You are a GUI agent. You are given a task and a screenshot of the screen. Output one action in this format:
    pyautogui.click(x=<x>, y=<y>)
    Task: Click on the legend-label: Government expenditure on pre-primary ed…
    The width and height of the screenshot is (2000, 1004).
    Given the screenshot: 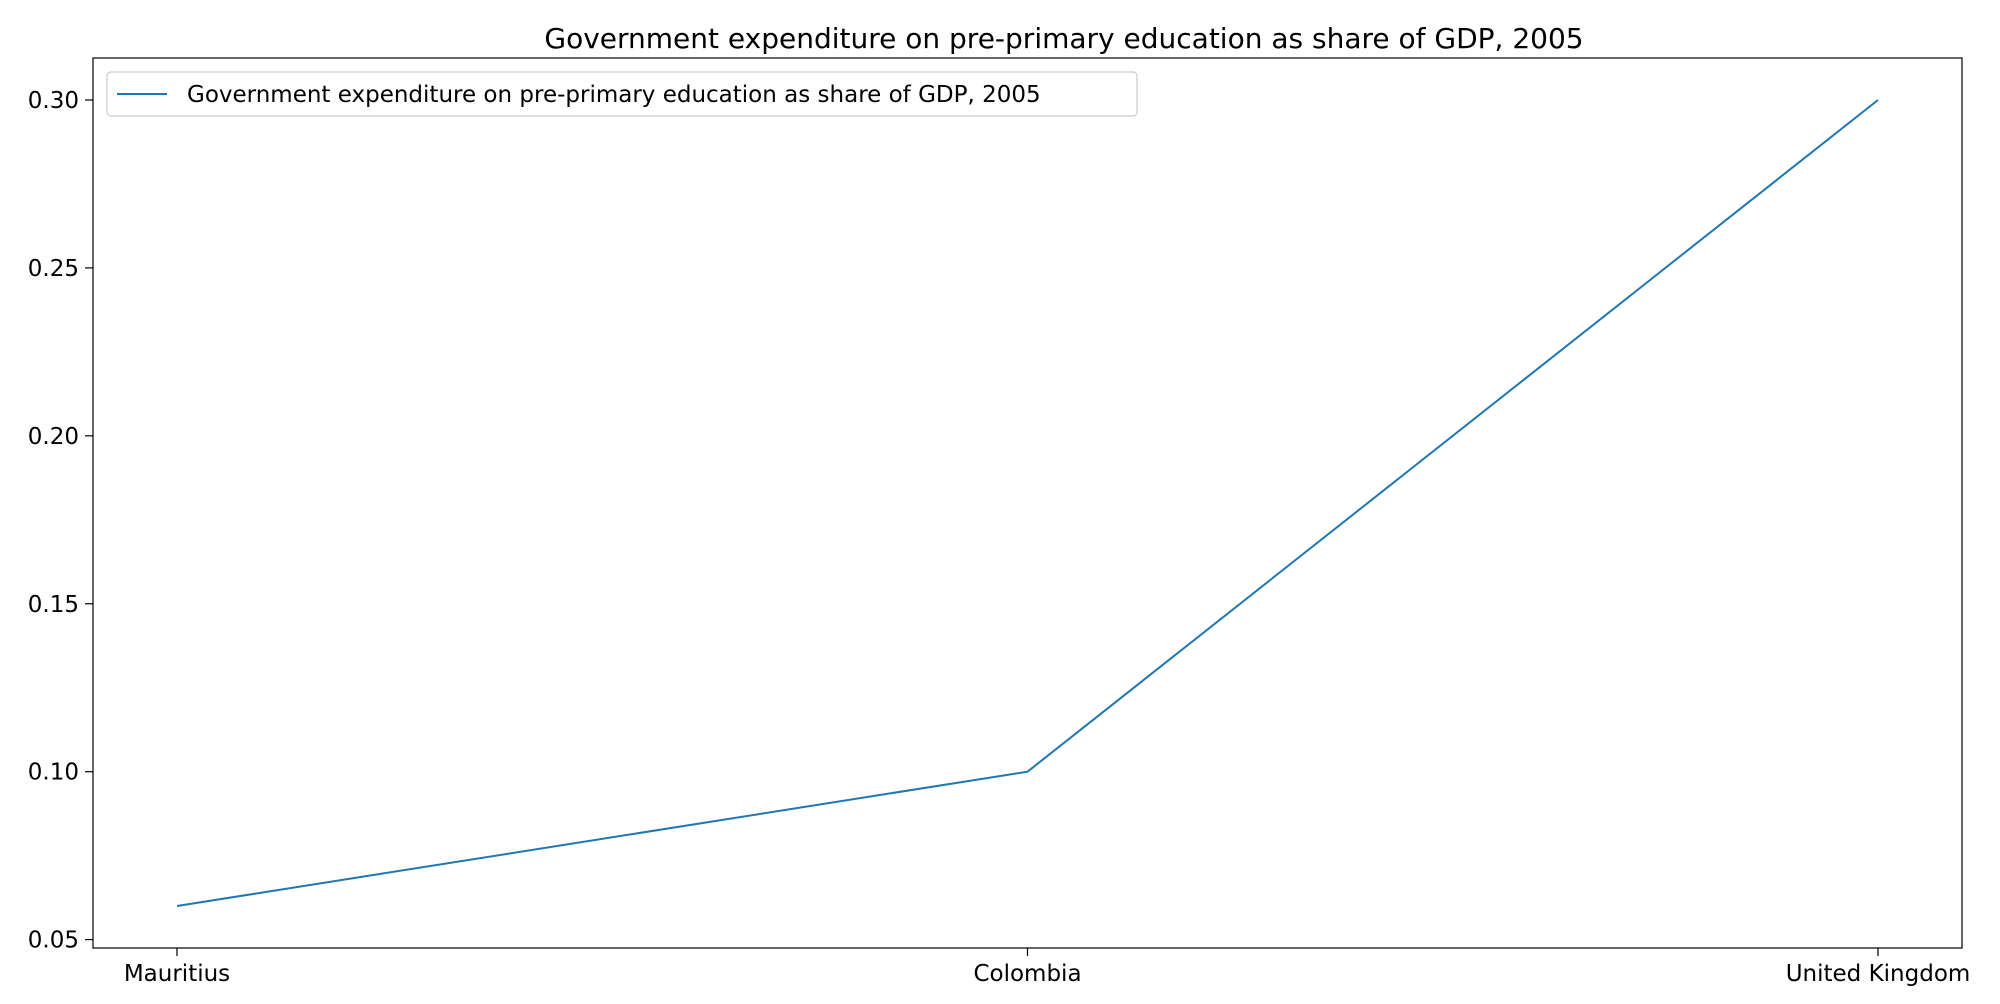 What is the action you would take?
    pyautogui.click(x=614, y=95)
    